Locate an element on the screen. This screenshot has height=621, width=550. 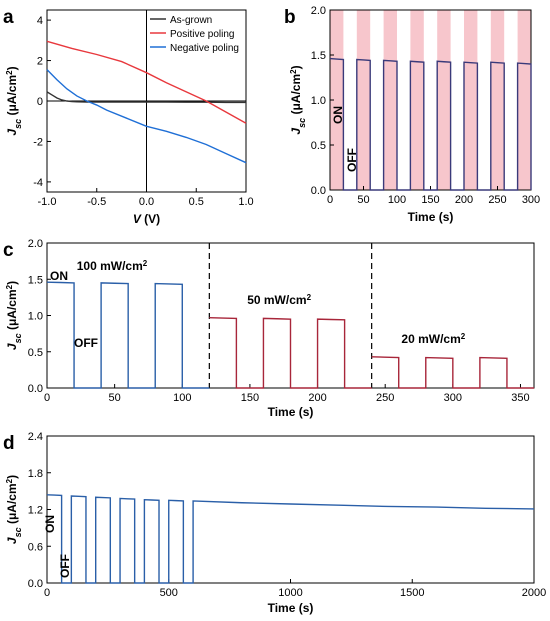
y-tick-label: 2 is located at coordinates (40, 62).